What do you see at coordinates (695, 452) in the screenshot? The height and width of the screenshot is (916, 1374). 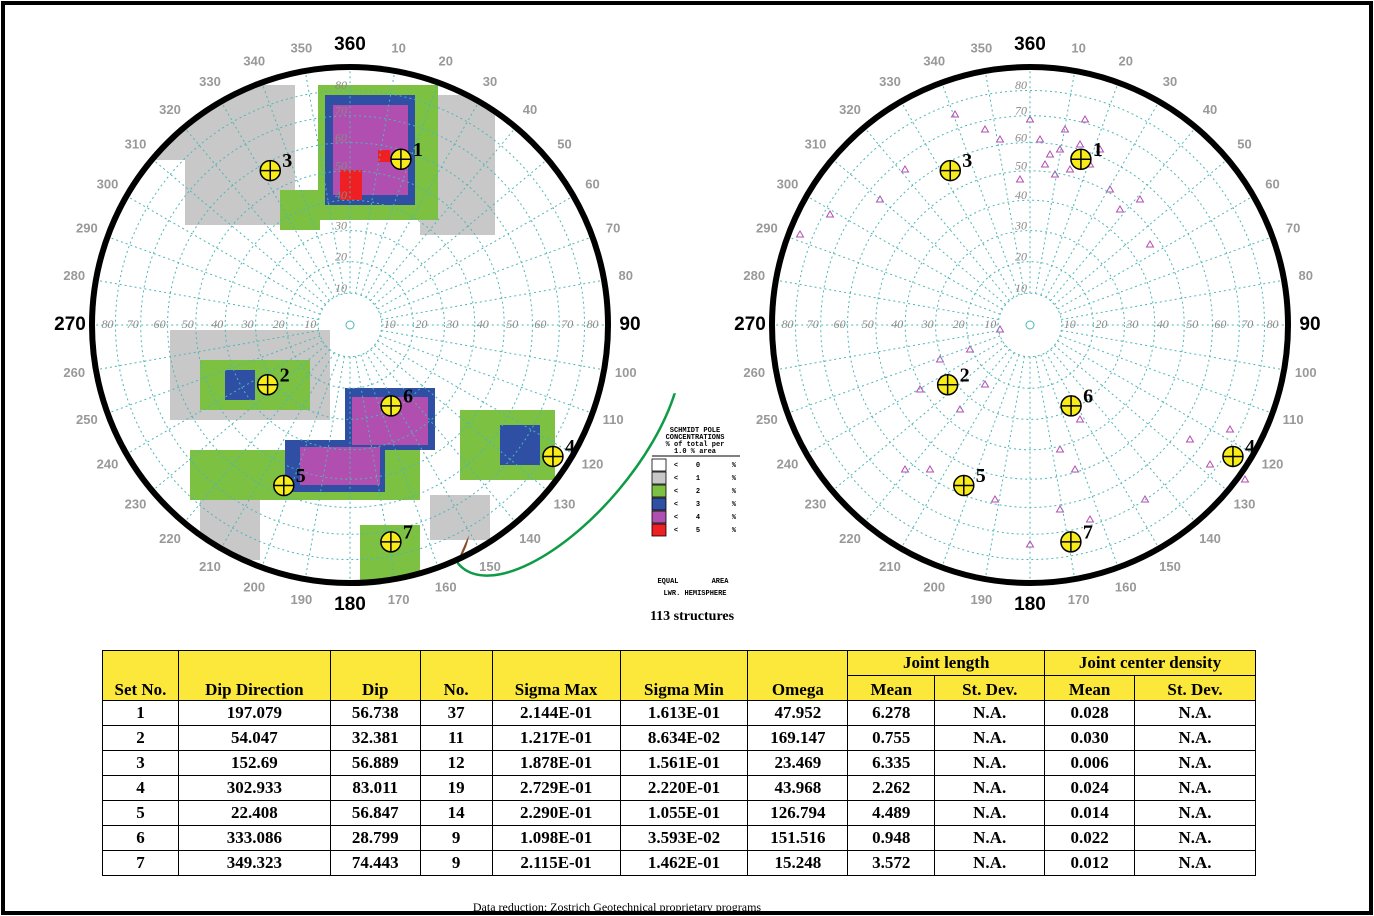 I see `legend-title: 1.0 % area` at bounding box center [695, 452].